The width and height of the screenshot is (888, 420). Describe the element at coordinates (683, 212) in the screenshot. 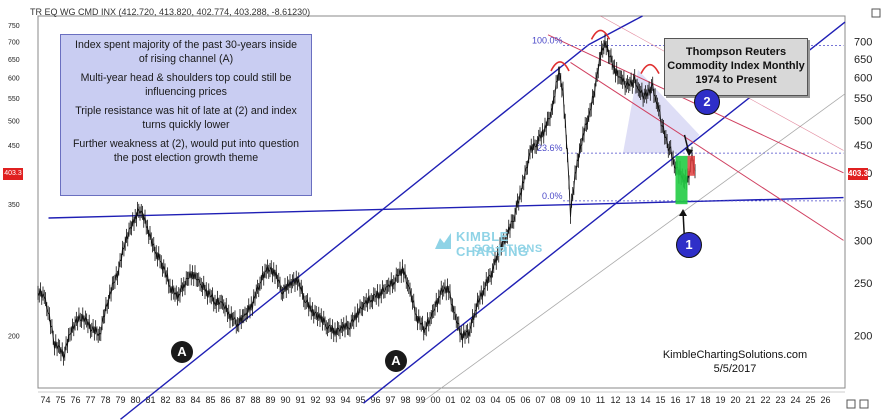

I see `arrow-1-head` at that location.